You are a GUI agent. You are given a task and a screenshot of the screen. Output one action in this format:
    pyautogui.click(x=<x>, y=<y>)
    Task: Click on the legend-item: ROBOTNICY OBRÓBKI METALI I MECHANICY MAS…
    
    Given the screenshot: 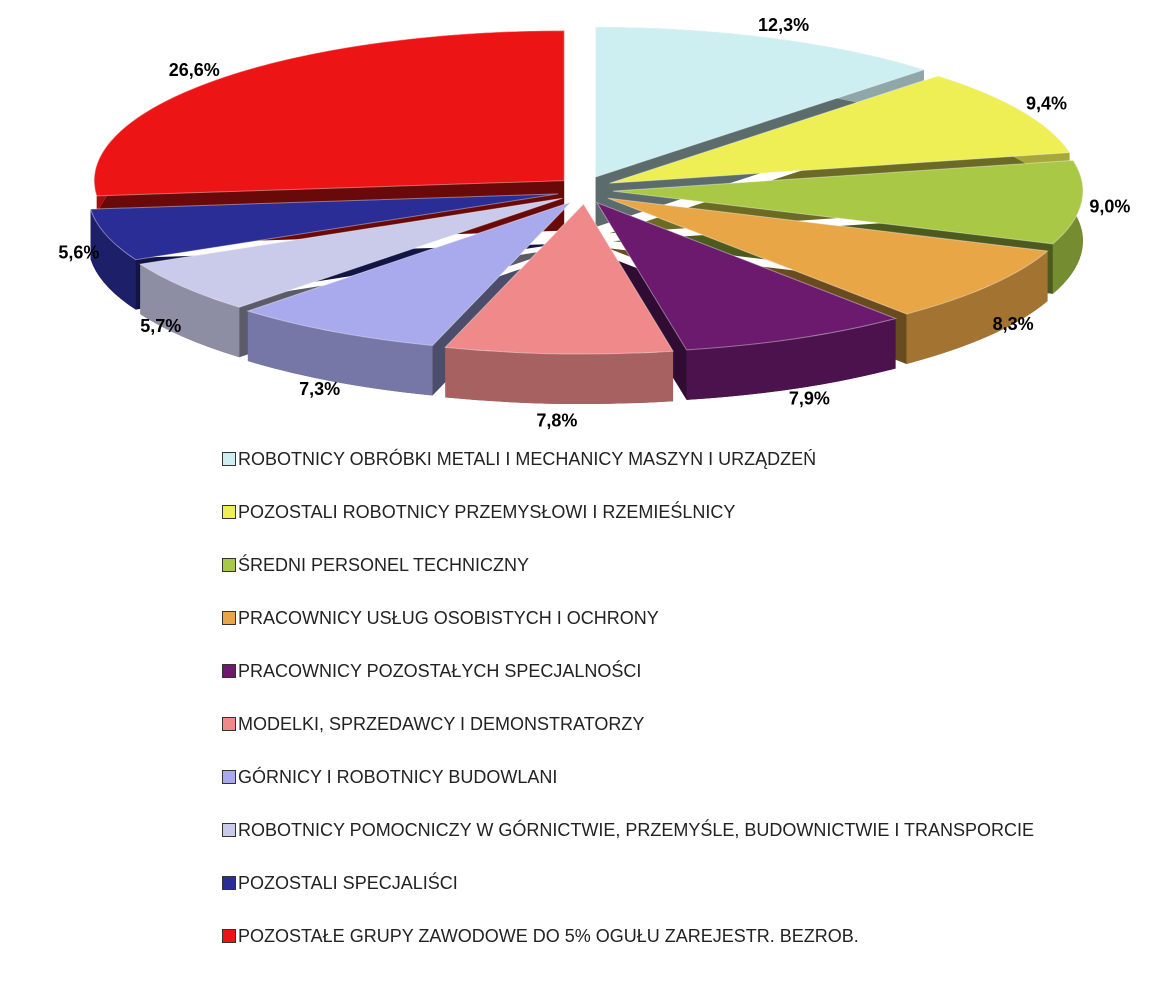 What is the action you would take?
    pyautogui.click(x=632, y=459)
    